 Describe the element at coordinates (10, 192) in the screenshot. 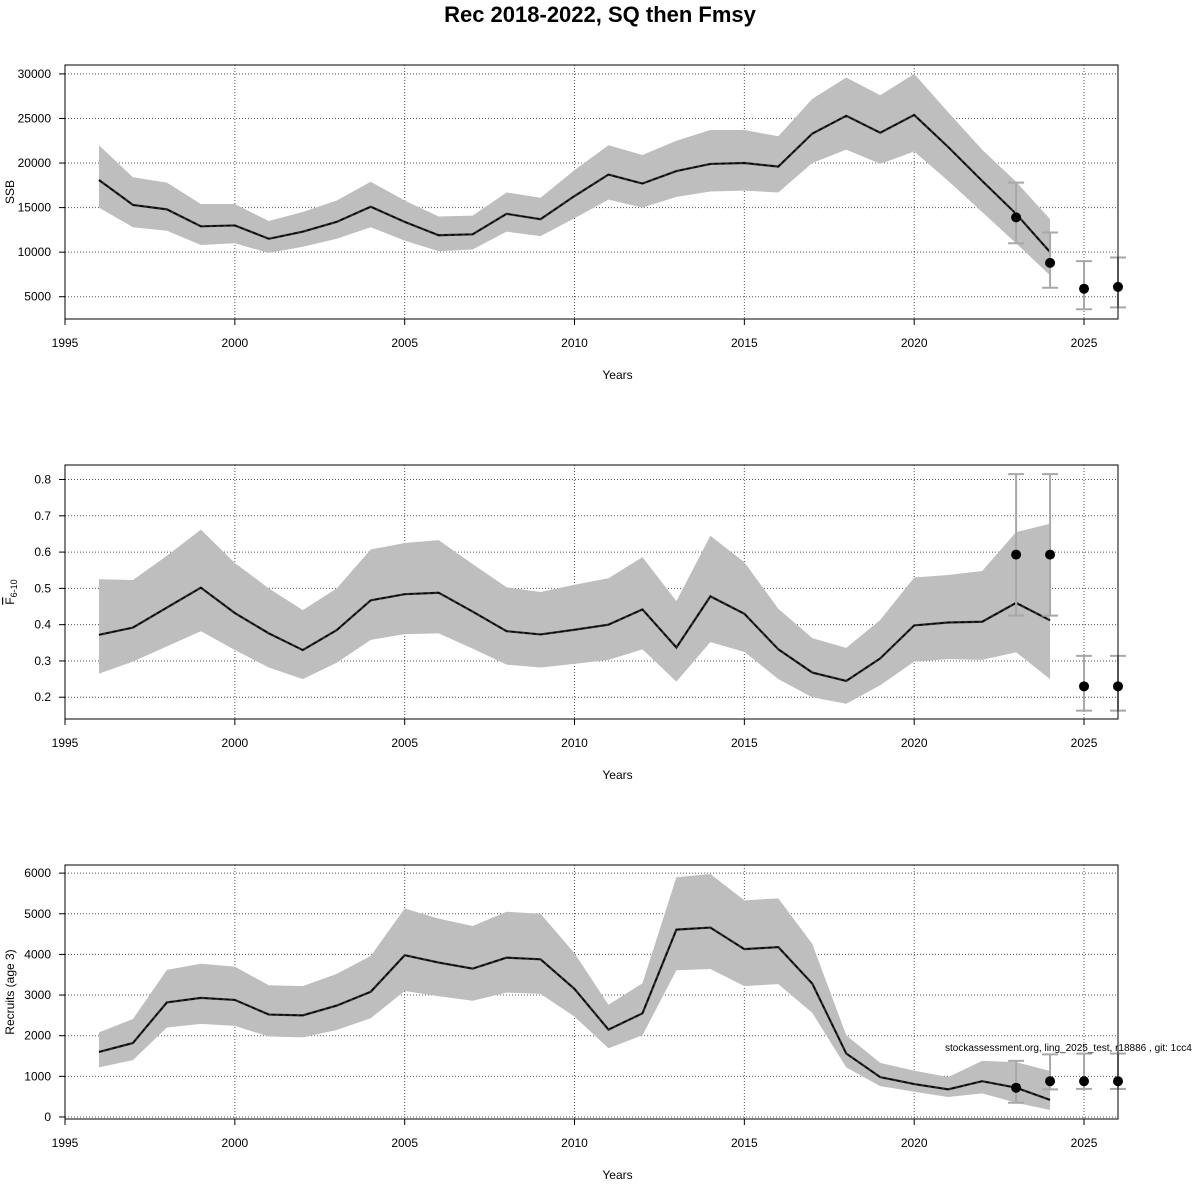

I see `y-axis-label: SSB` at that location.